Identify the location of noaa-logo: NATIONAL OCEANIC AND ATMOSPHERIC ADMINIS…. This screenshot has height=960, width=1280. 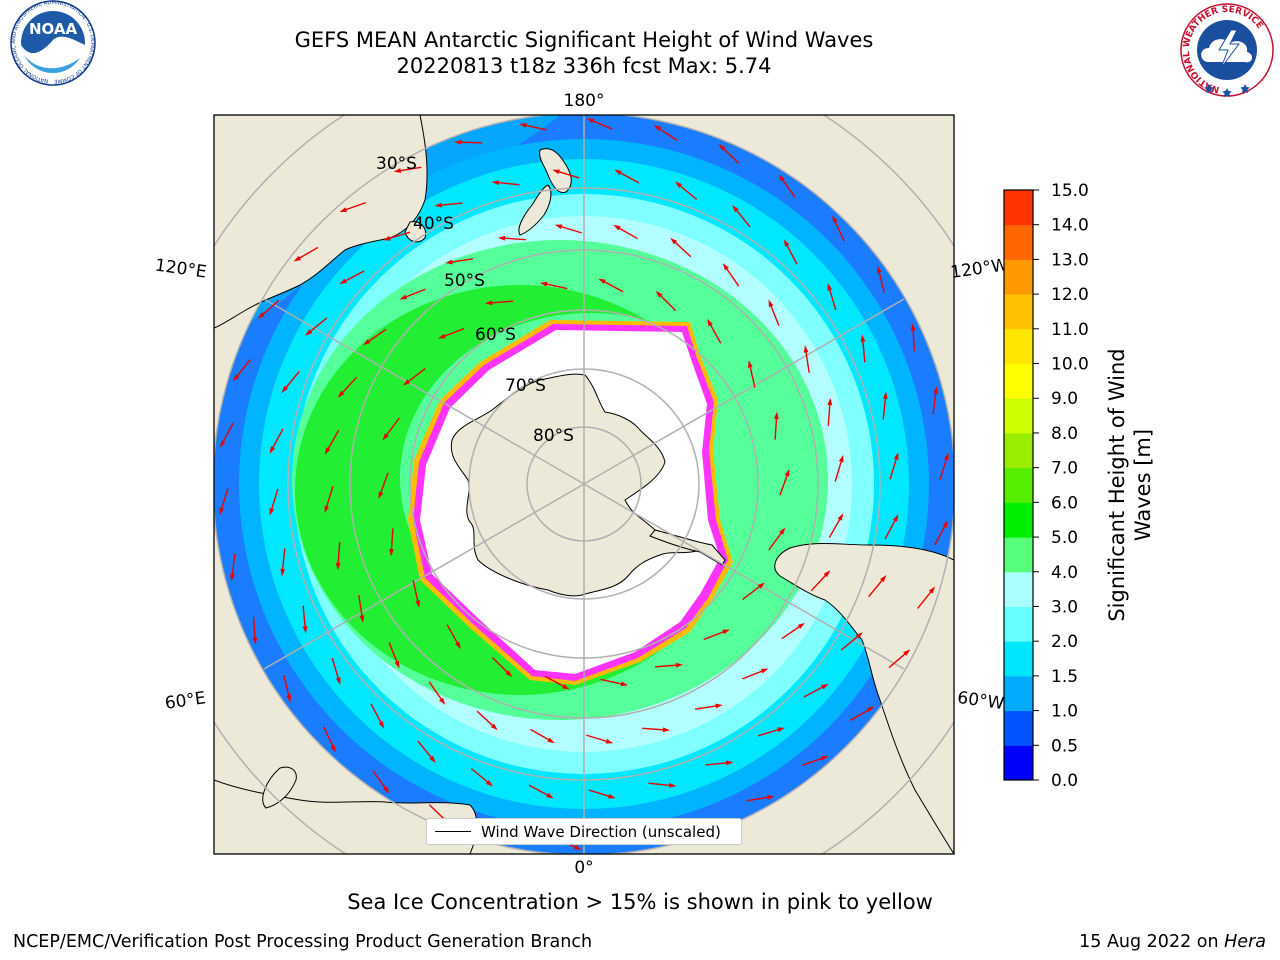
(49, 43).